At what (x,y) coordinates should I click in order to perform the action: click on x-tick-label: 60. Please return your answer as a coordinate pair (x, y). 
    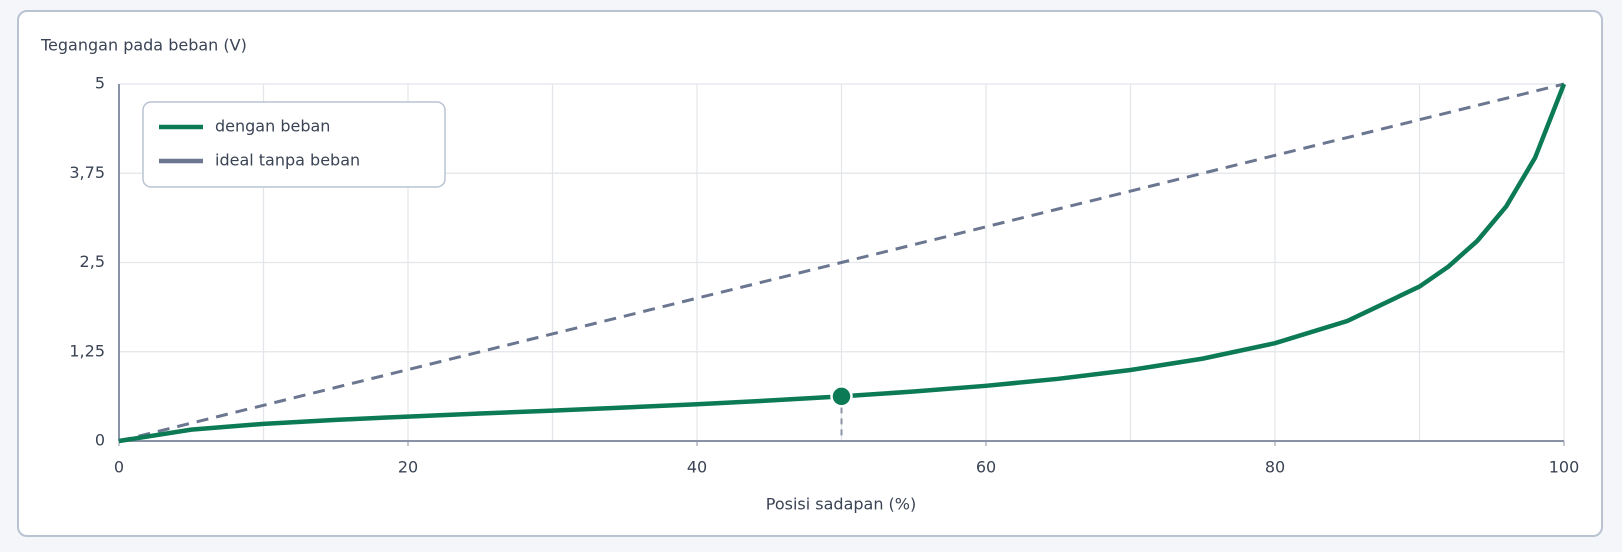
    Looking at the image, I should click on (986, 467).